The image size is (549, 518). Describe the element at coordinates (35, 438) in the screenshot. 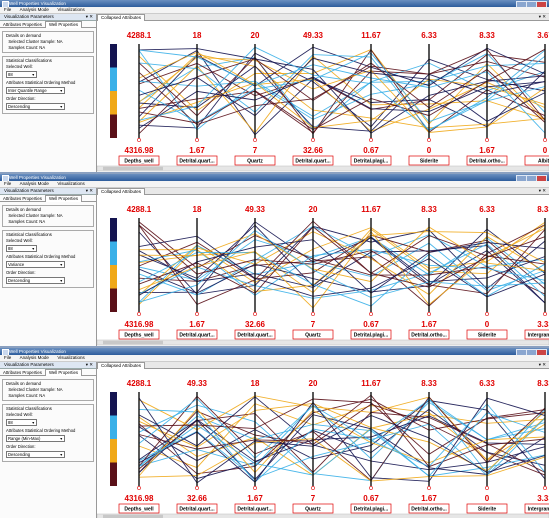

I see `ordering-method-select: Range (Min-Max) ▼` at that location.